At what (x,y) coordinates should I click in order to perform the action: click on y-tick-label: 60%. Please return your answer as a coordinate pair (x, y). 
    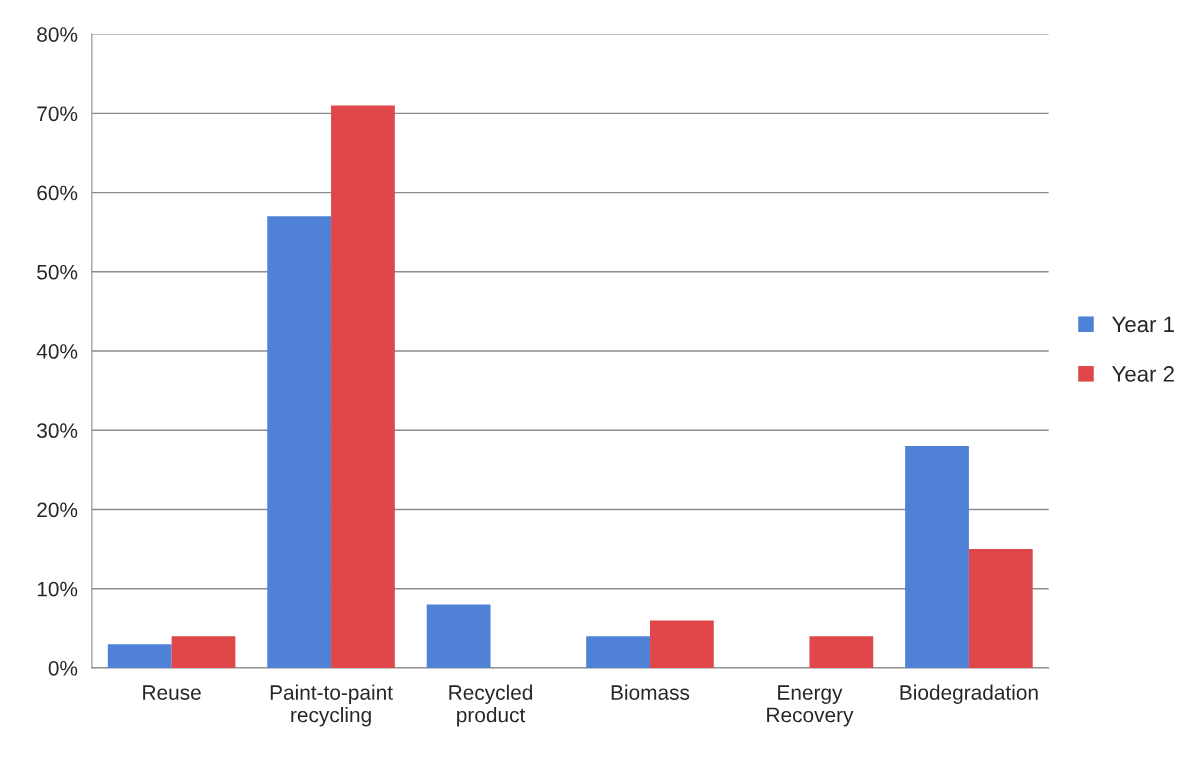
    Looking at the image, I should click on (57, 193).